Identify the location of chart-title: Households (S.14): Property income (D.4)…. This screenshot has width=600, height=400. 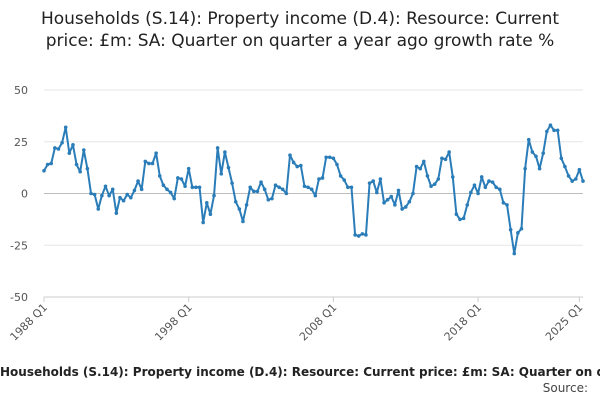
(300, 30).